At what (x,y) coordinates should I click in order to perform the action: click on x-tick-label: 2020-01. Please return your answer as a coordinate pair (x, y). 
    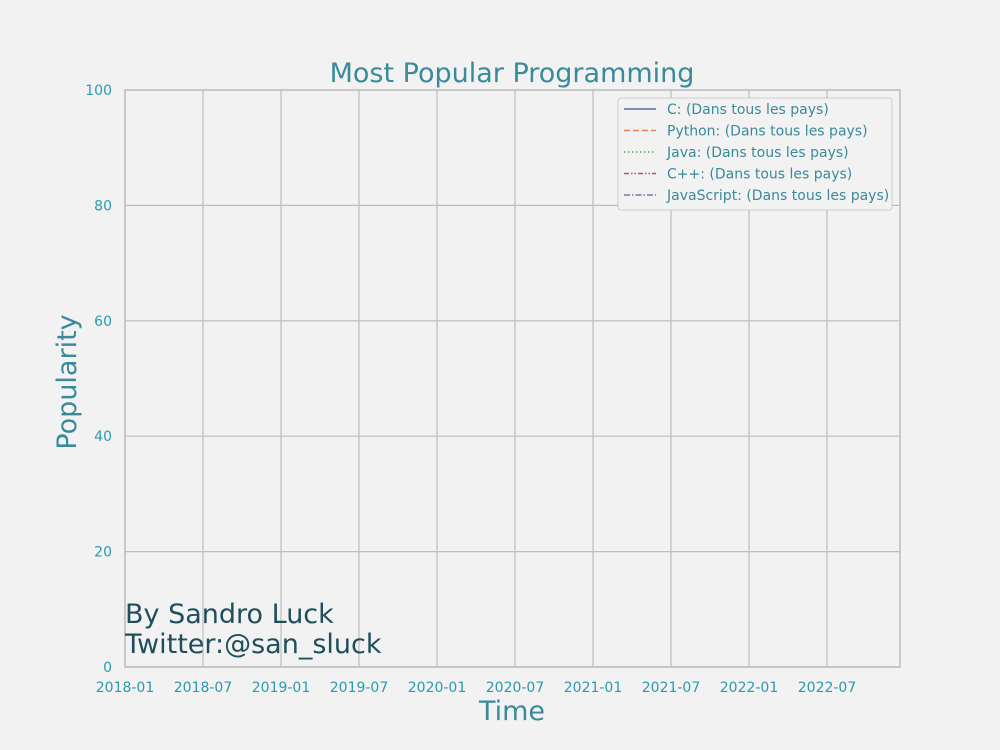
    Looking at the image, I should click on (437, 688).